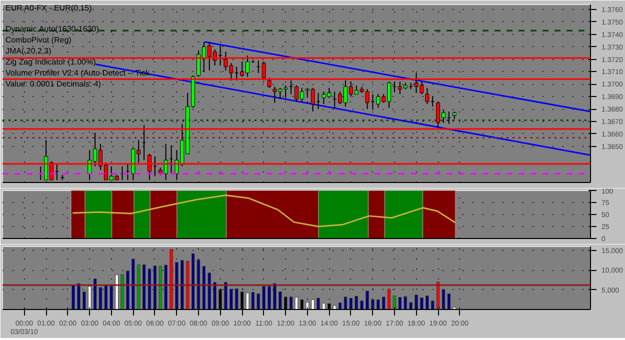 Image resolution: width=625 pixels, height=340 pixels. I want to click on chart-title: EUR A0-FX - EUR(0,15) Dynamic,Auto(1630-1630), so click(52, 19).